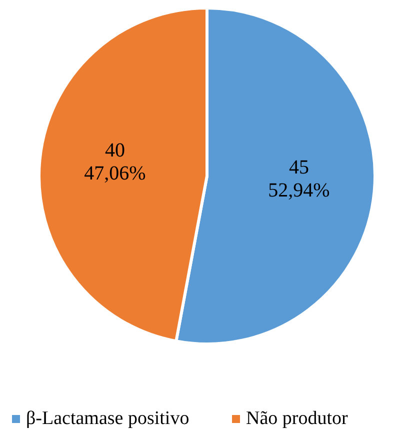 Image resolution: width=414 pixels, height=439 pixels. Describe the element at coordinates (108, 418) in the screenshot. I see `legend-label: β-Lactamase positivo` at that location.